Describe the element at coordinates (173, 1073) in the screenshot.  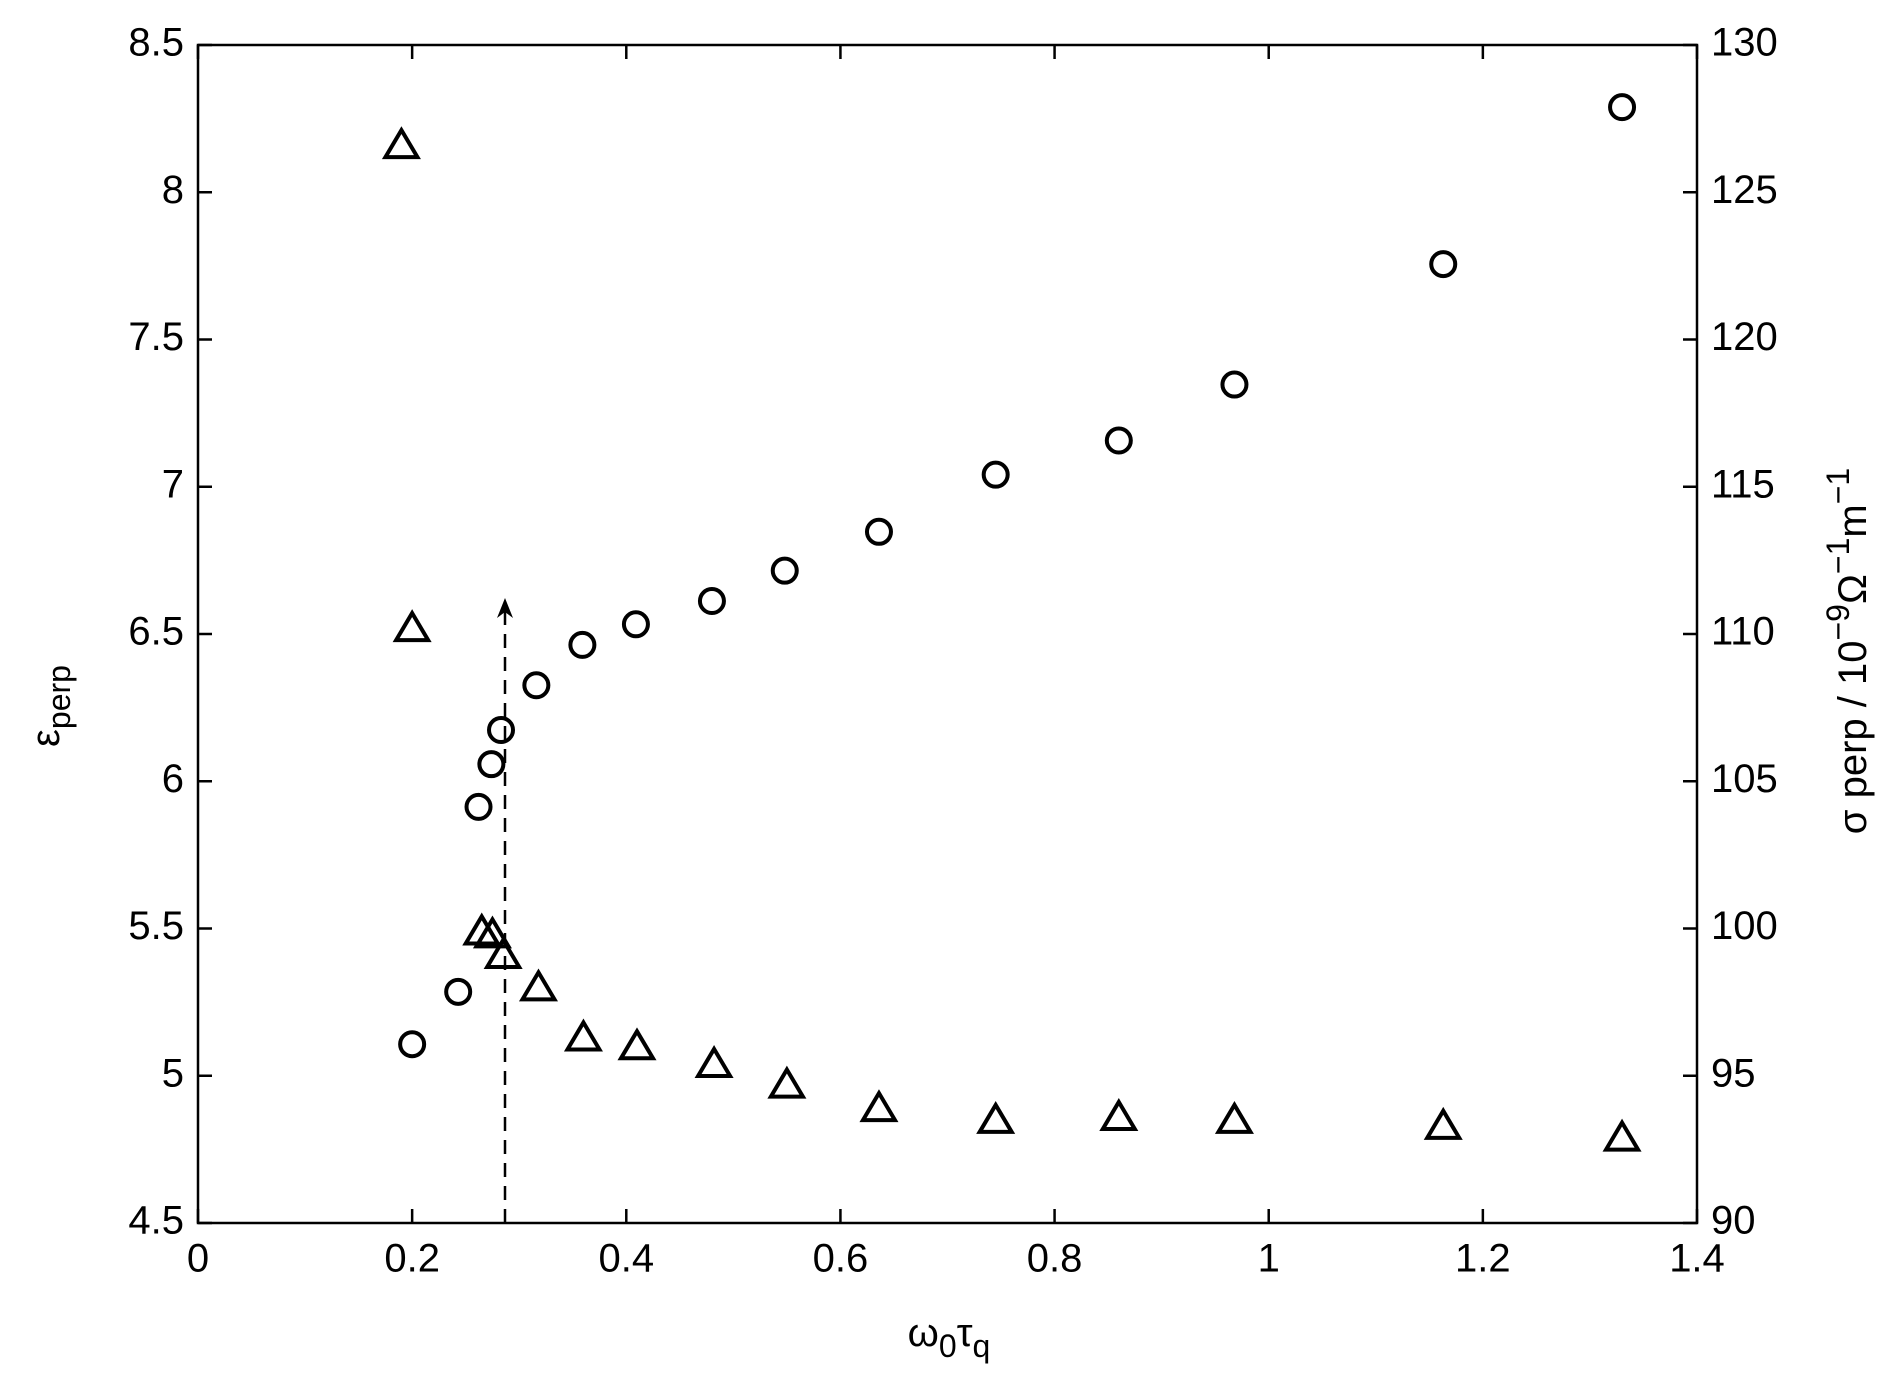
I see `y-tick-label: 5` at that location.